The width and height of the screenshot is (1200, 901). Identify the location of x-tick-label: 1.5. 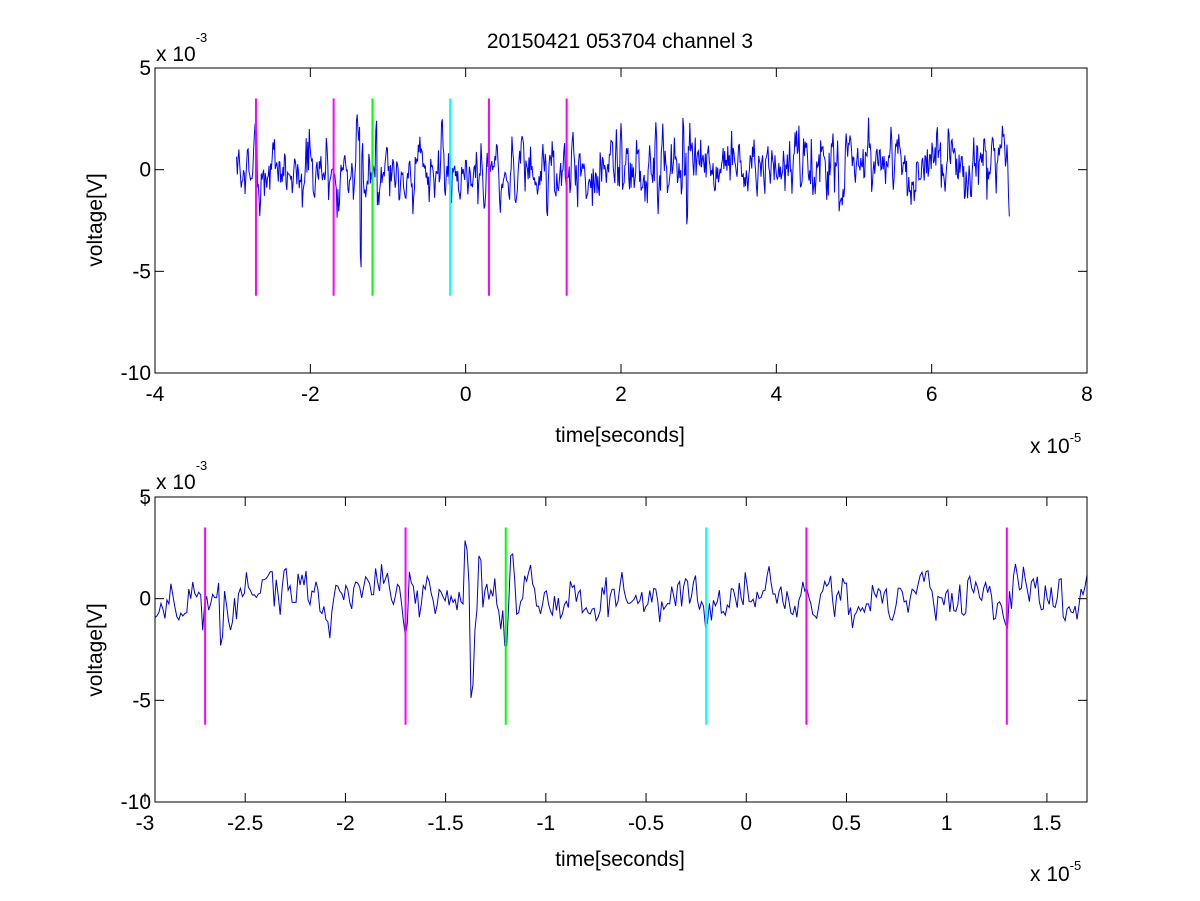
(1046, 823).